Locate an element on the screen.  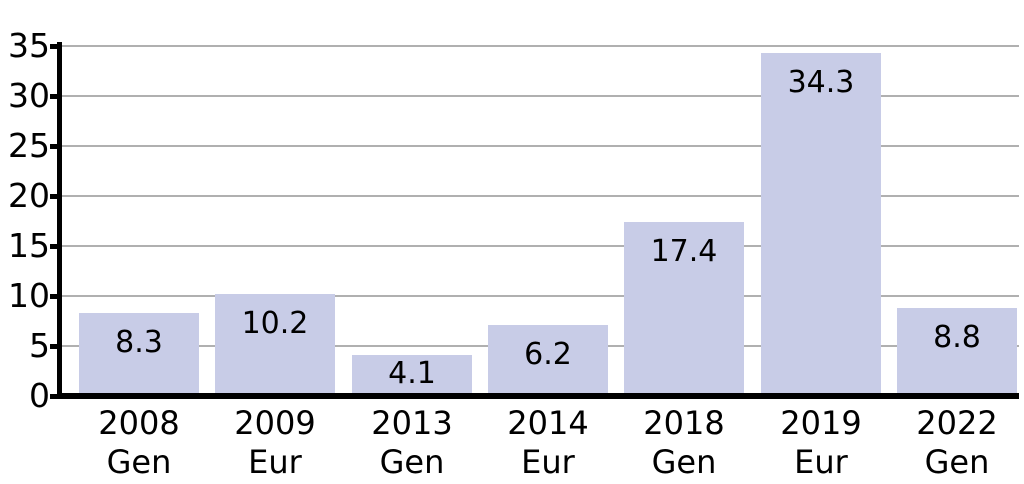
bar: 34.3 is located at coordinates (821, 223).